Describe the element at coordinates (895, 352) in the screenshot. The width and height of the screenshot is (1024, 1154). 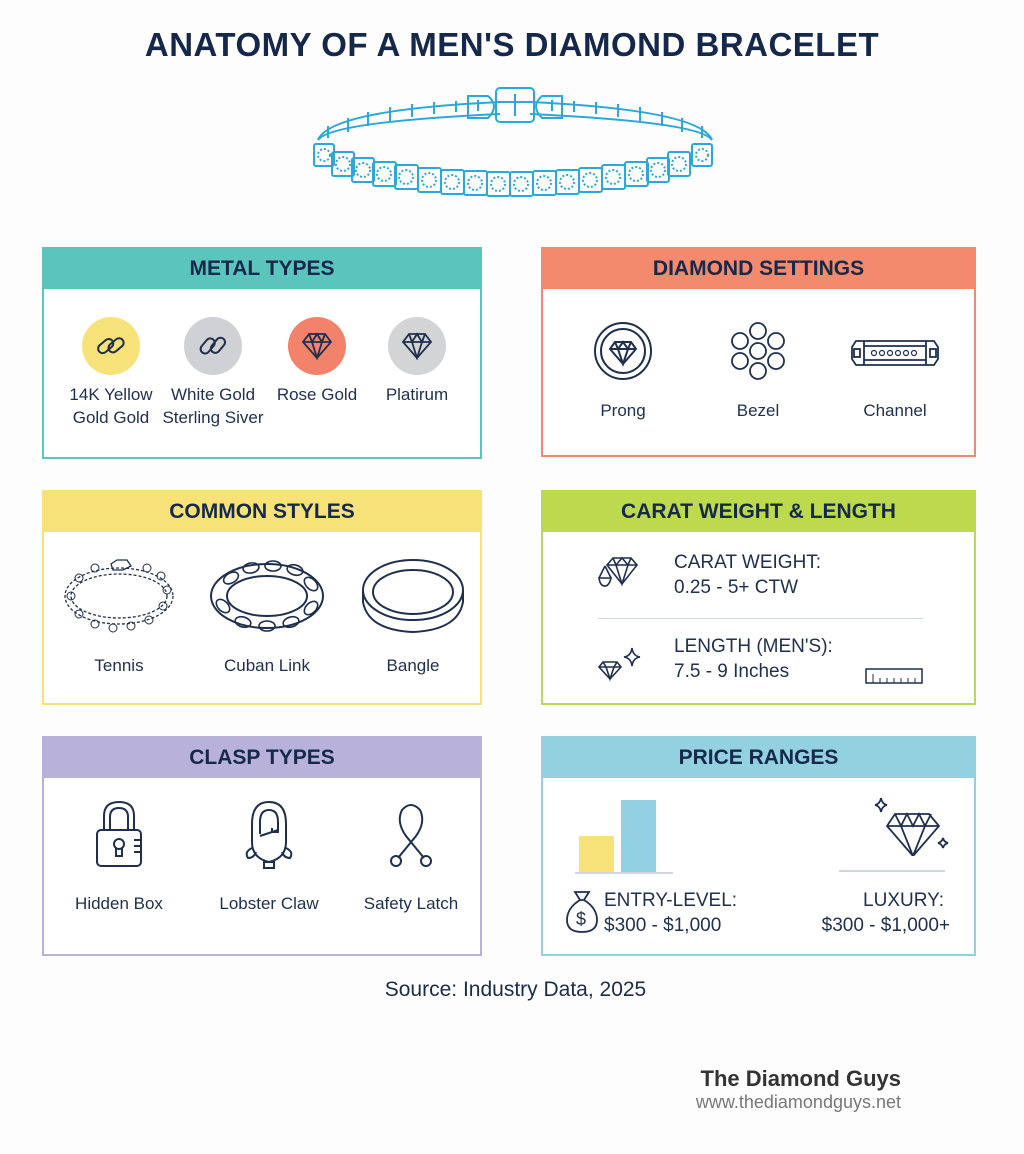
I see `channel-setting-icon` at that location.